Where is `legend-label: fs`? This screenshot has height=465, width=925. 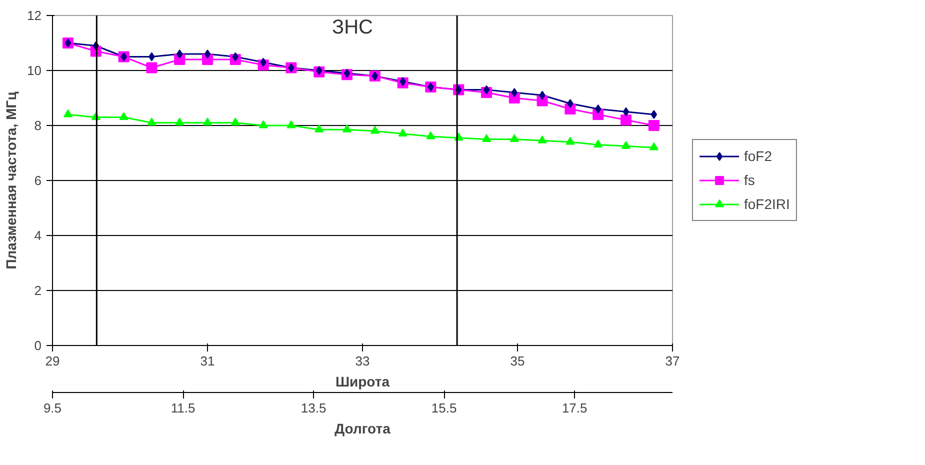
legend-label: fs is located at coordinates (750, 180).